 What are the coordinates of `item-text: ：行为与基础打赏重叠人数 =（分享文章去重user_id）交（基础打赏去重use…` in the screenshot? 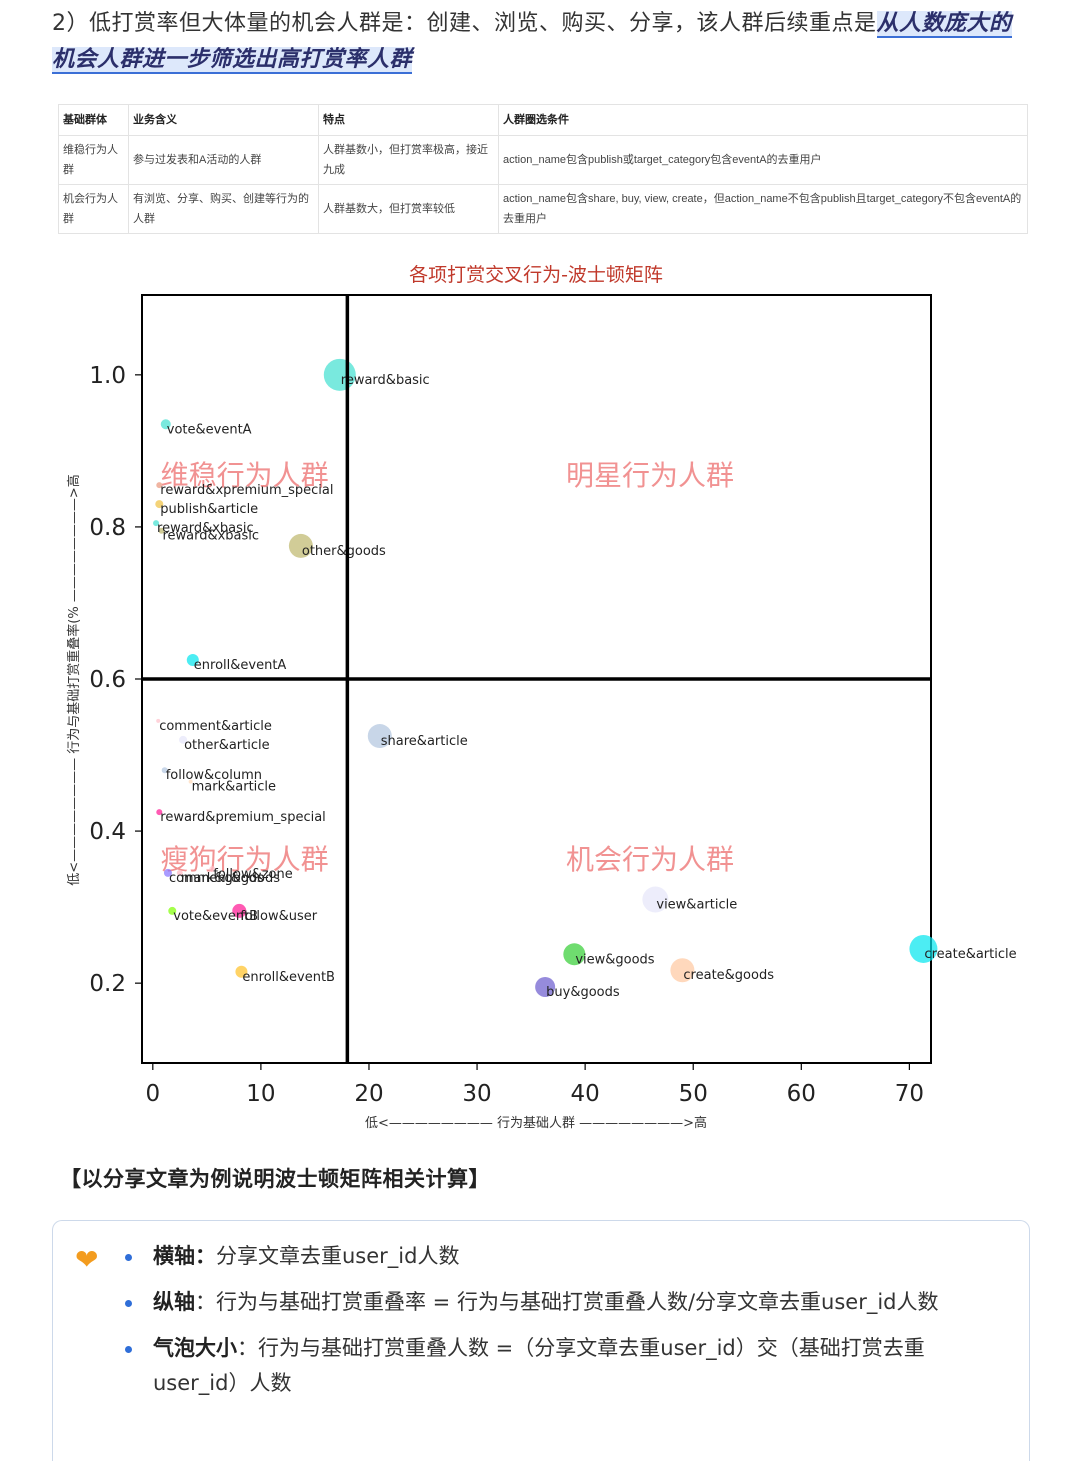 It's located at (539, 1365).